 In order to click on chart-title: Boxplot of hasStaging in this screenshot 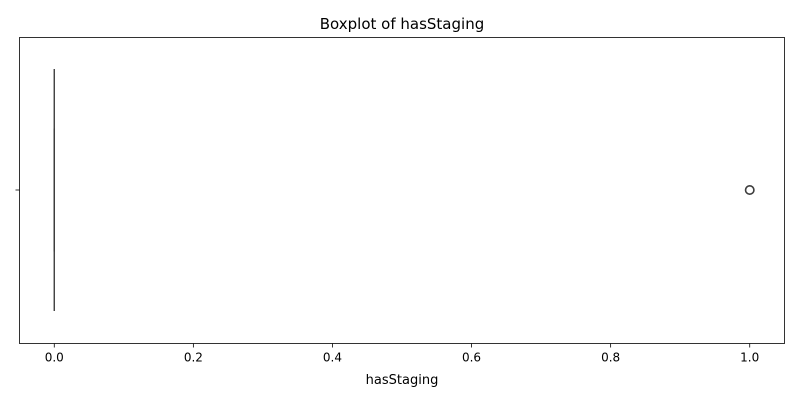, I will do `click(402, 24)`.